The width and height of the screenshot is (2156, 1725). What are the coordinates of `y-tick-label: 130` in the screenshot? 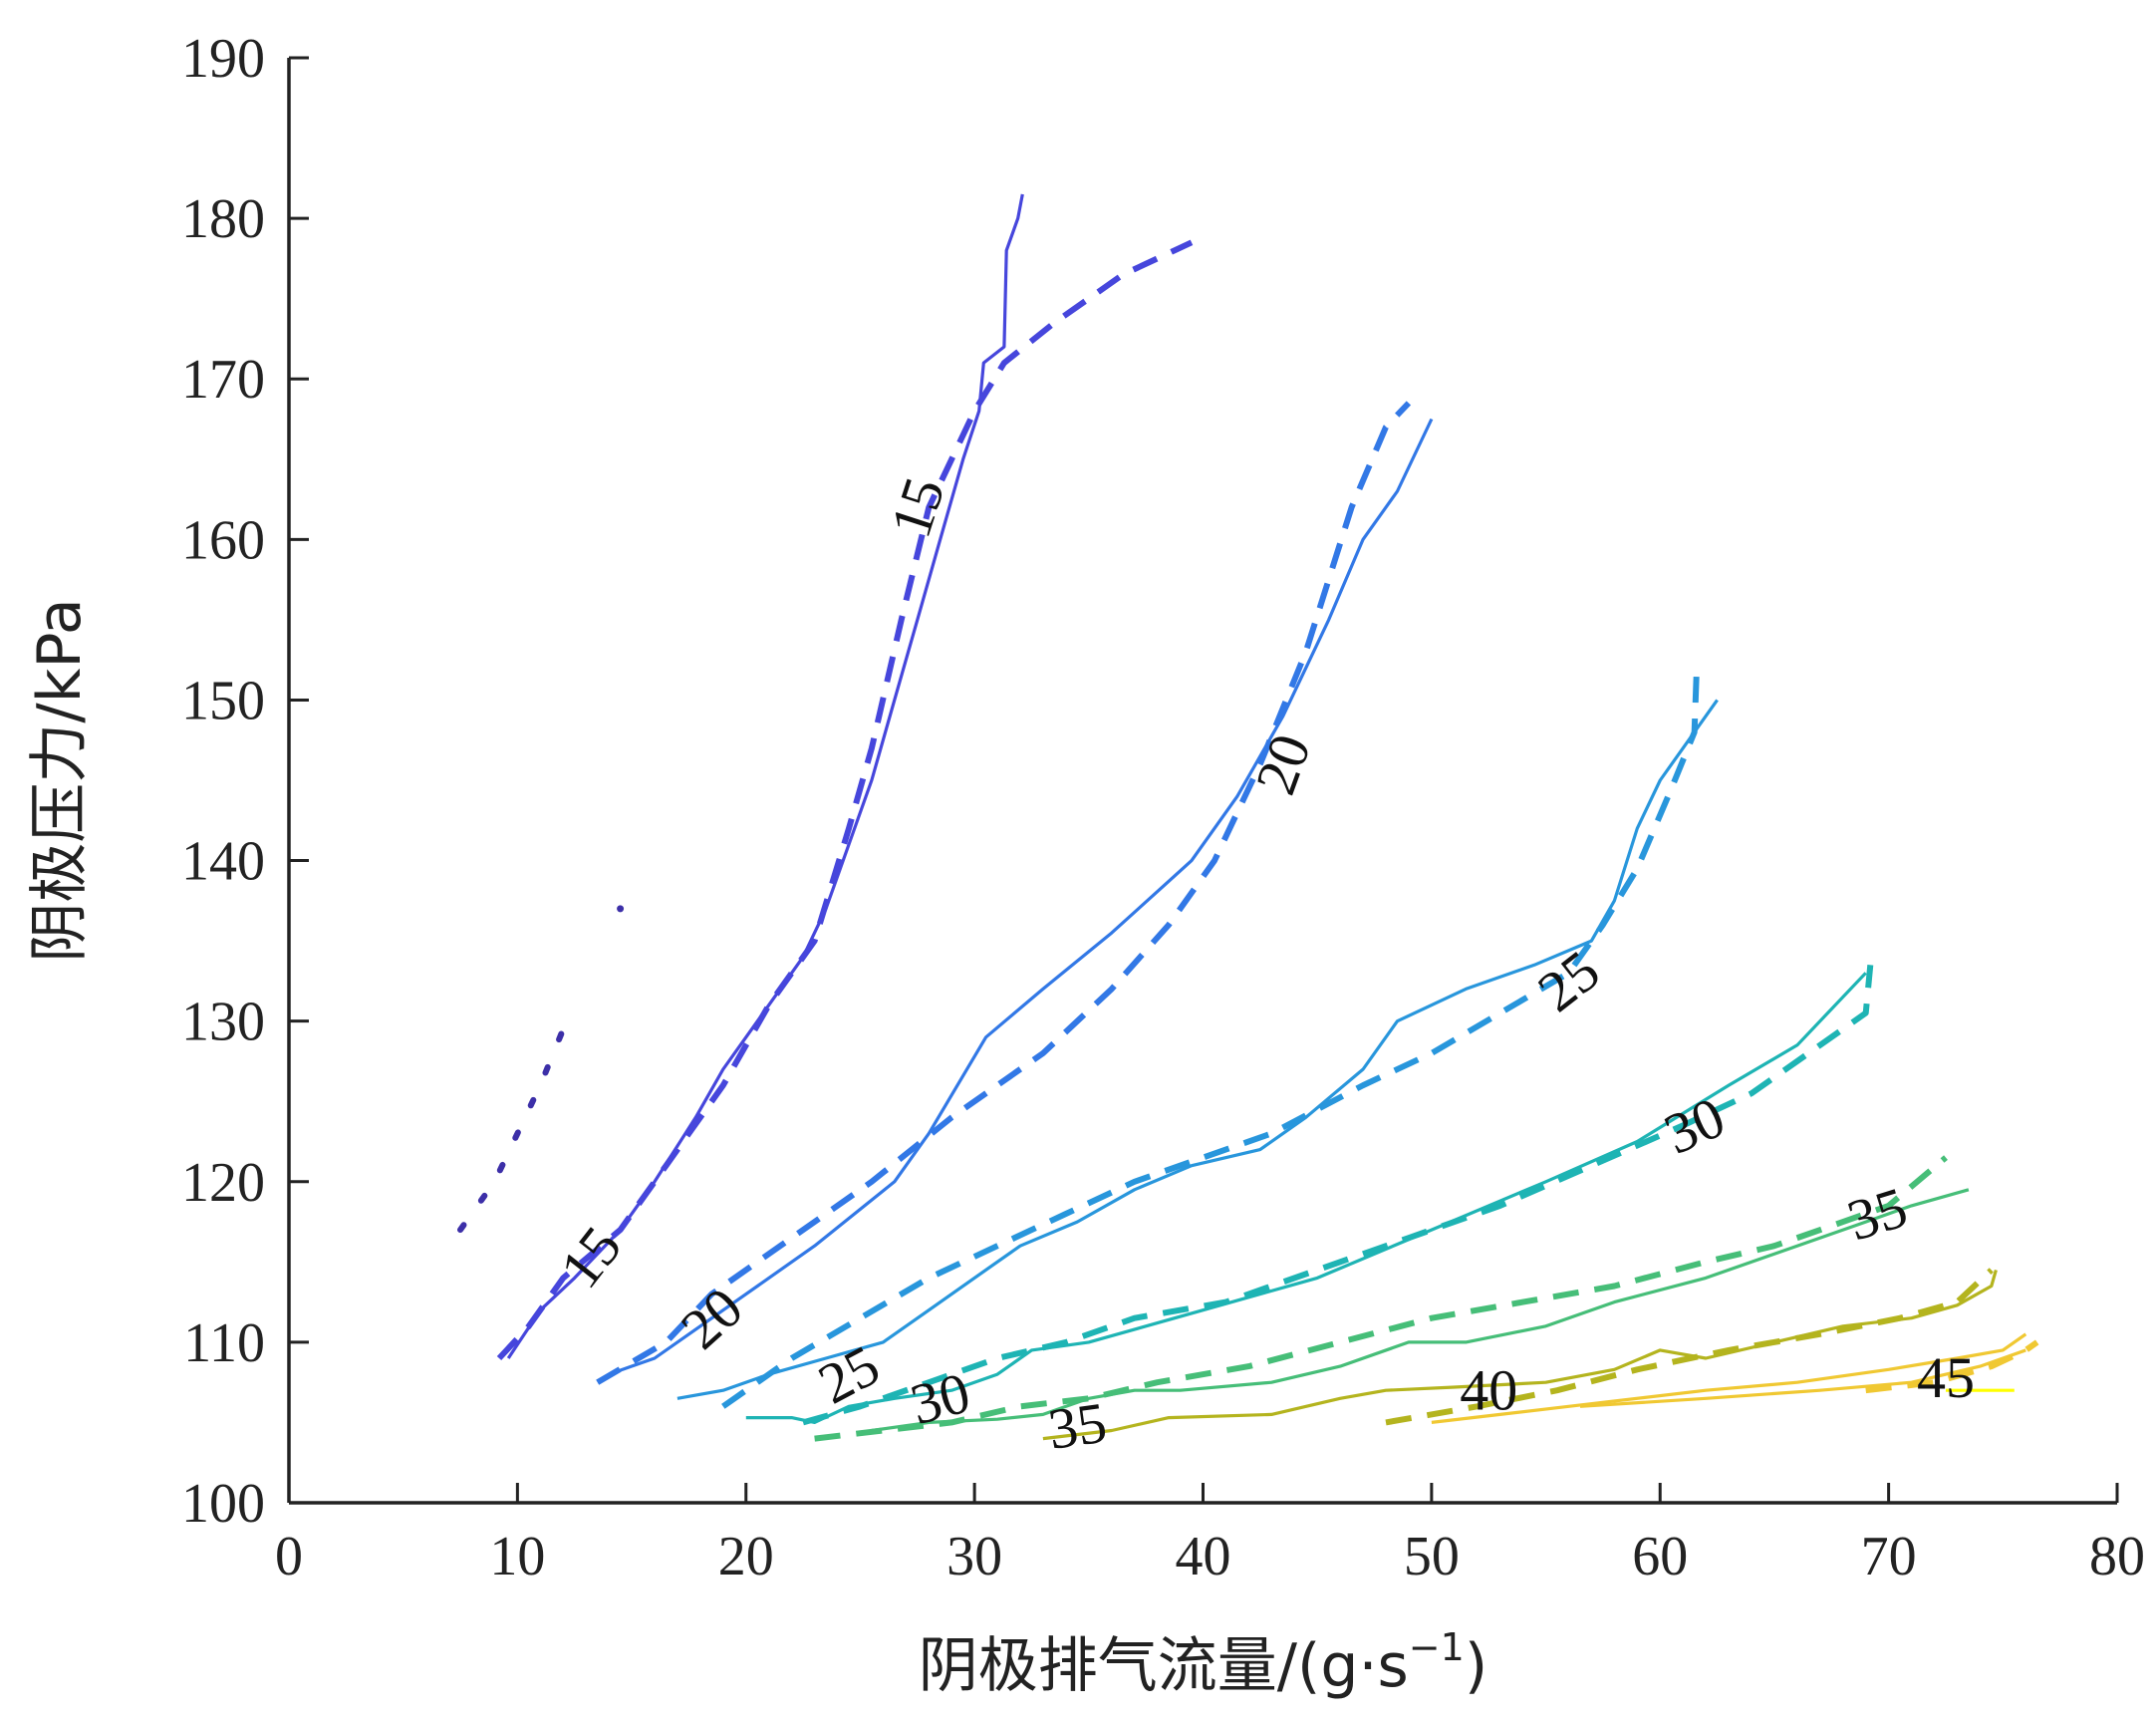 It's located at (223, 1022).